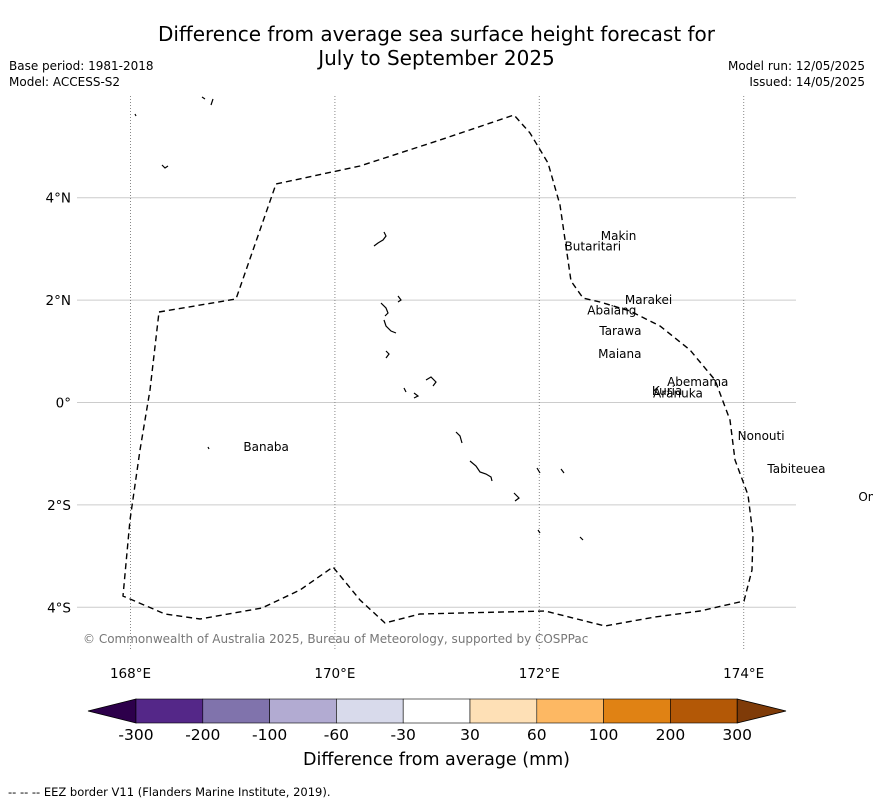 This screenshot has height=804, width=873. Describe the element at coordinates (436, 760) in the screenshot. I see `colorbar-label: Difference from average (mm)` at that location.